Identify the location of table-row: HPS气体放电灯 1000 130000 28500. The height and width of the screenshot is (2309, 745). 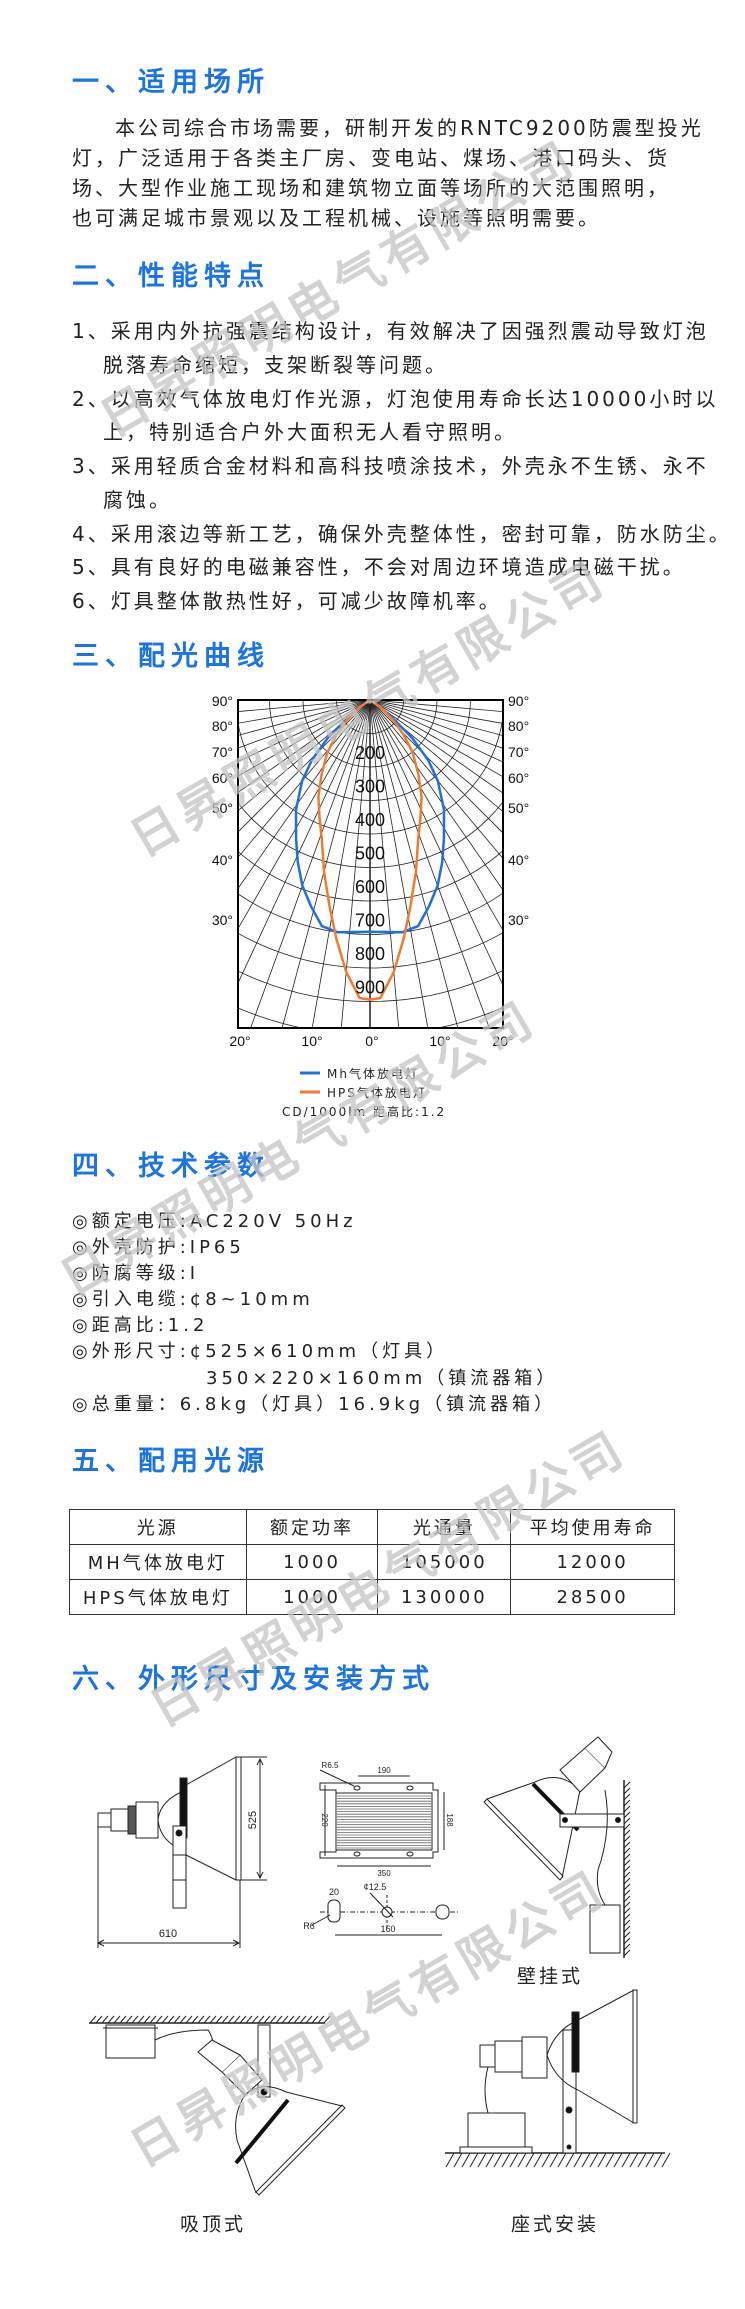
(372, 1597).